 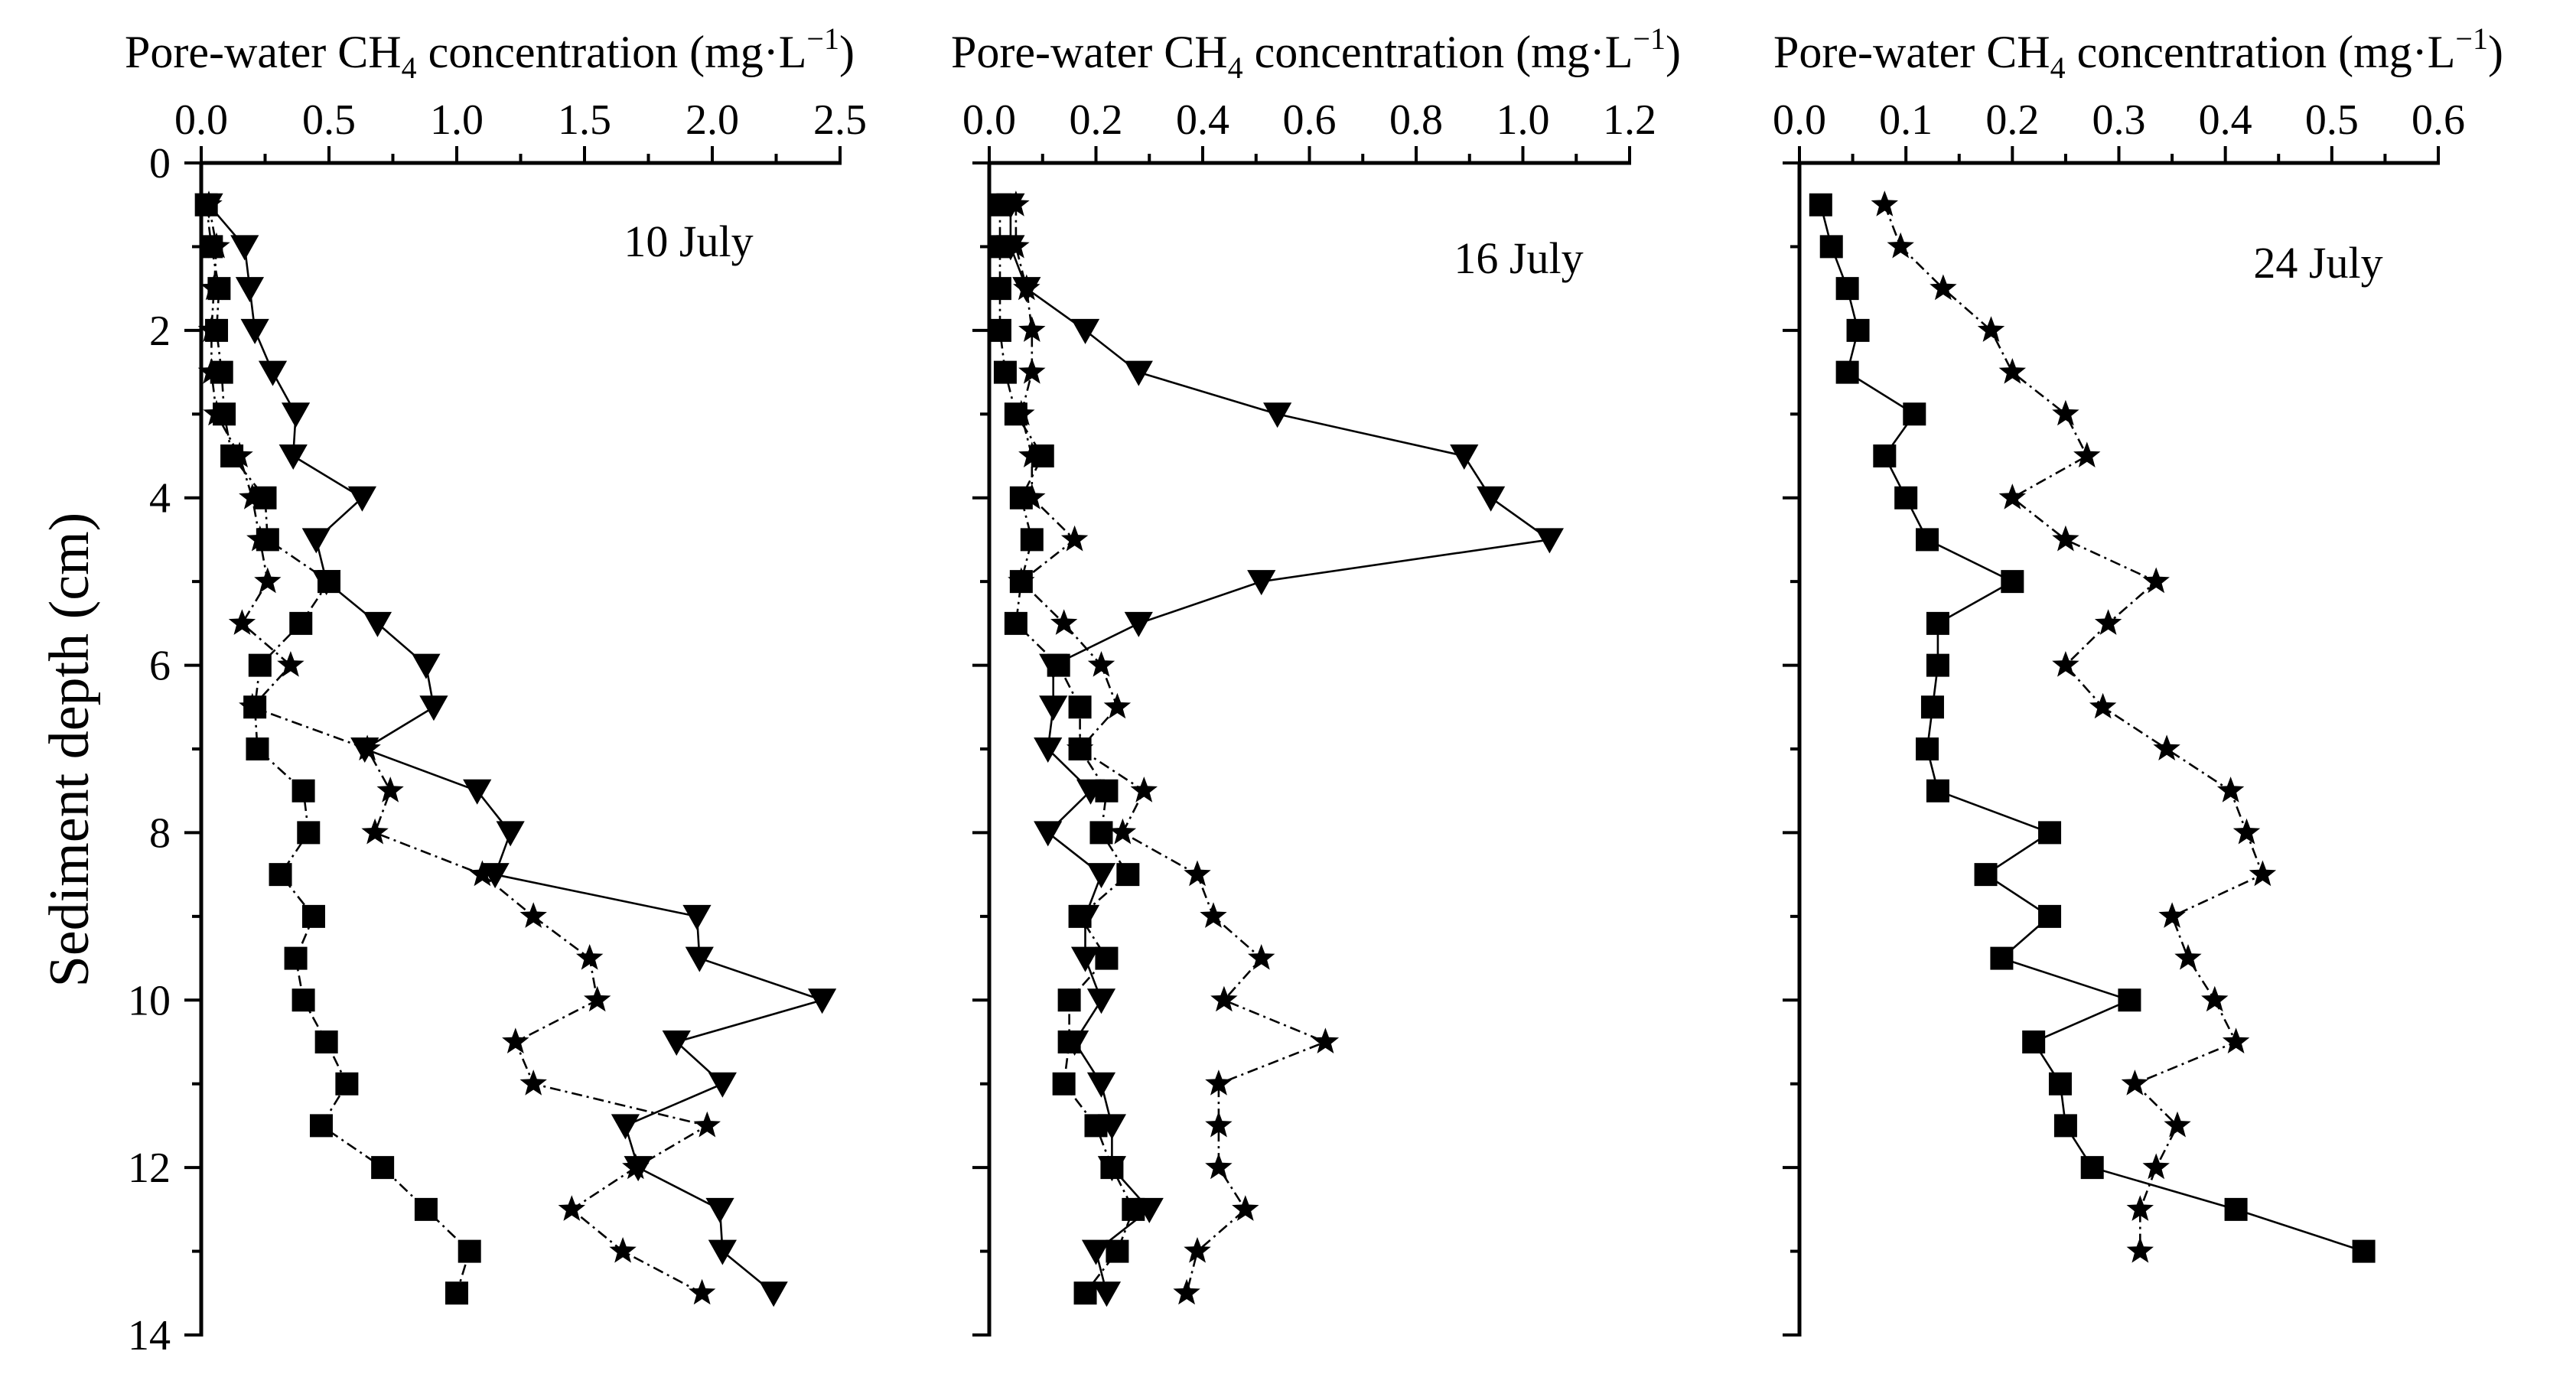 What do you see at coordinates (329, 120) in the screenshot?
I see `x-tick-label: 0.5` at bounding box center [329, 120].